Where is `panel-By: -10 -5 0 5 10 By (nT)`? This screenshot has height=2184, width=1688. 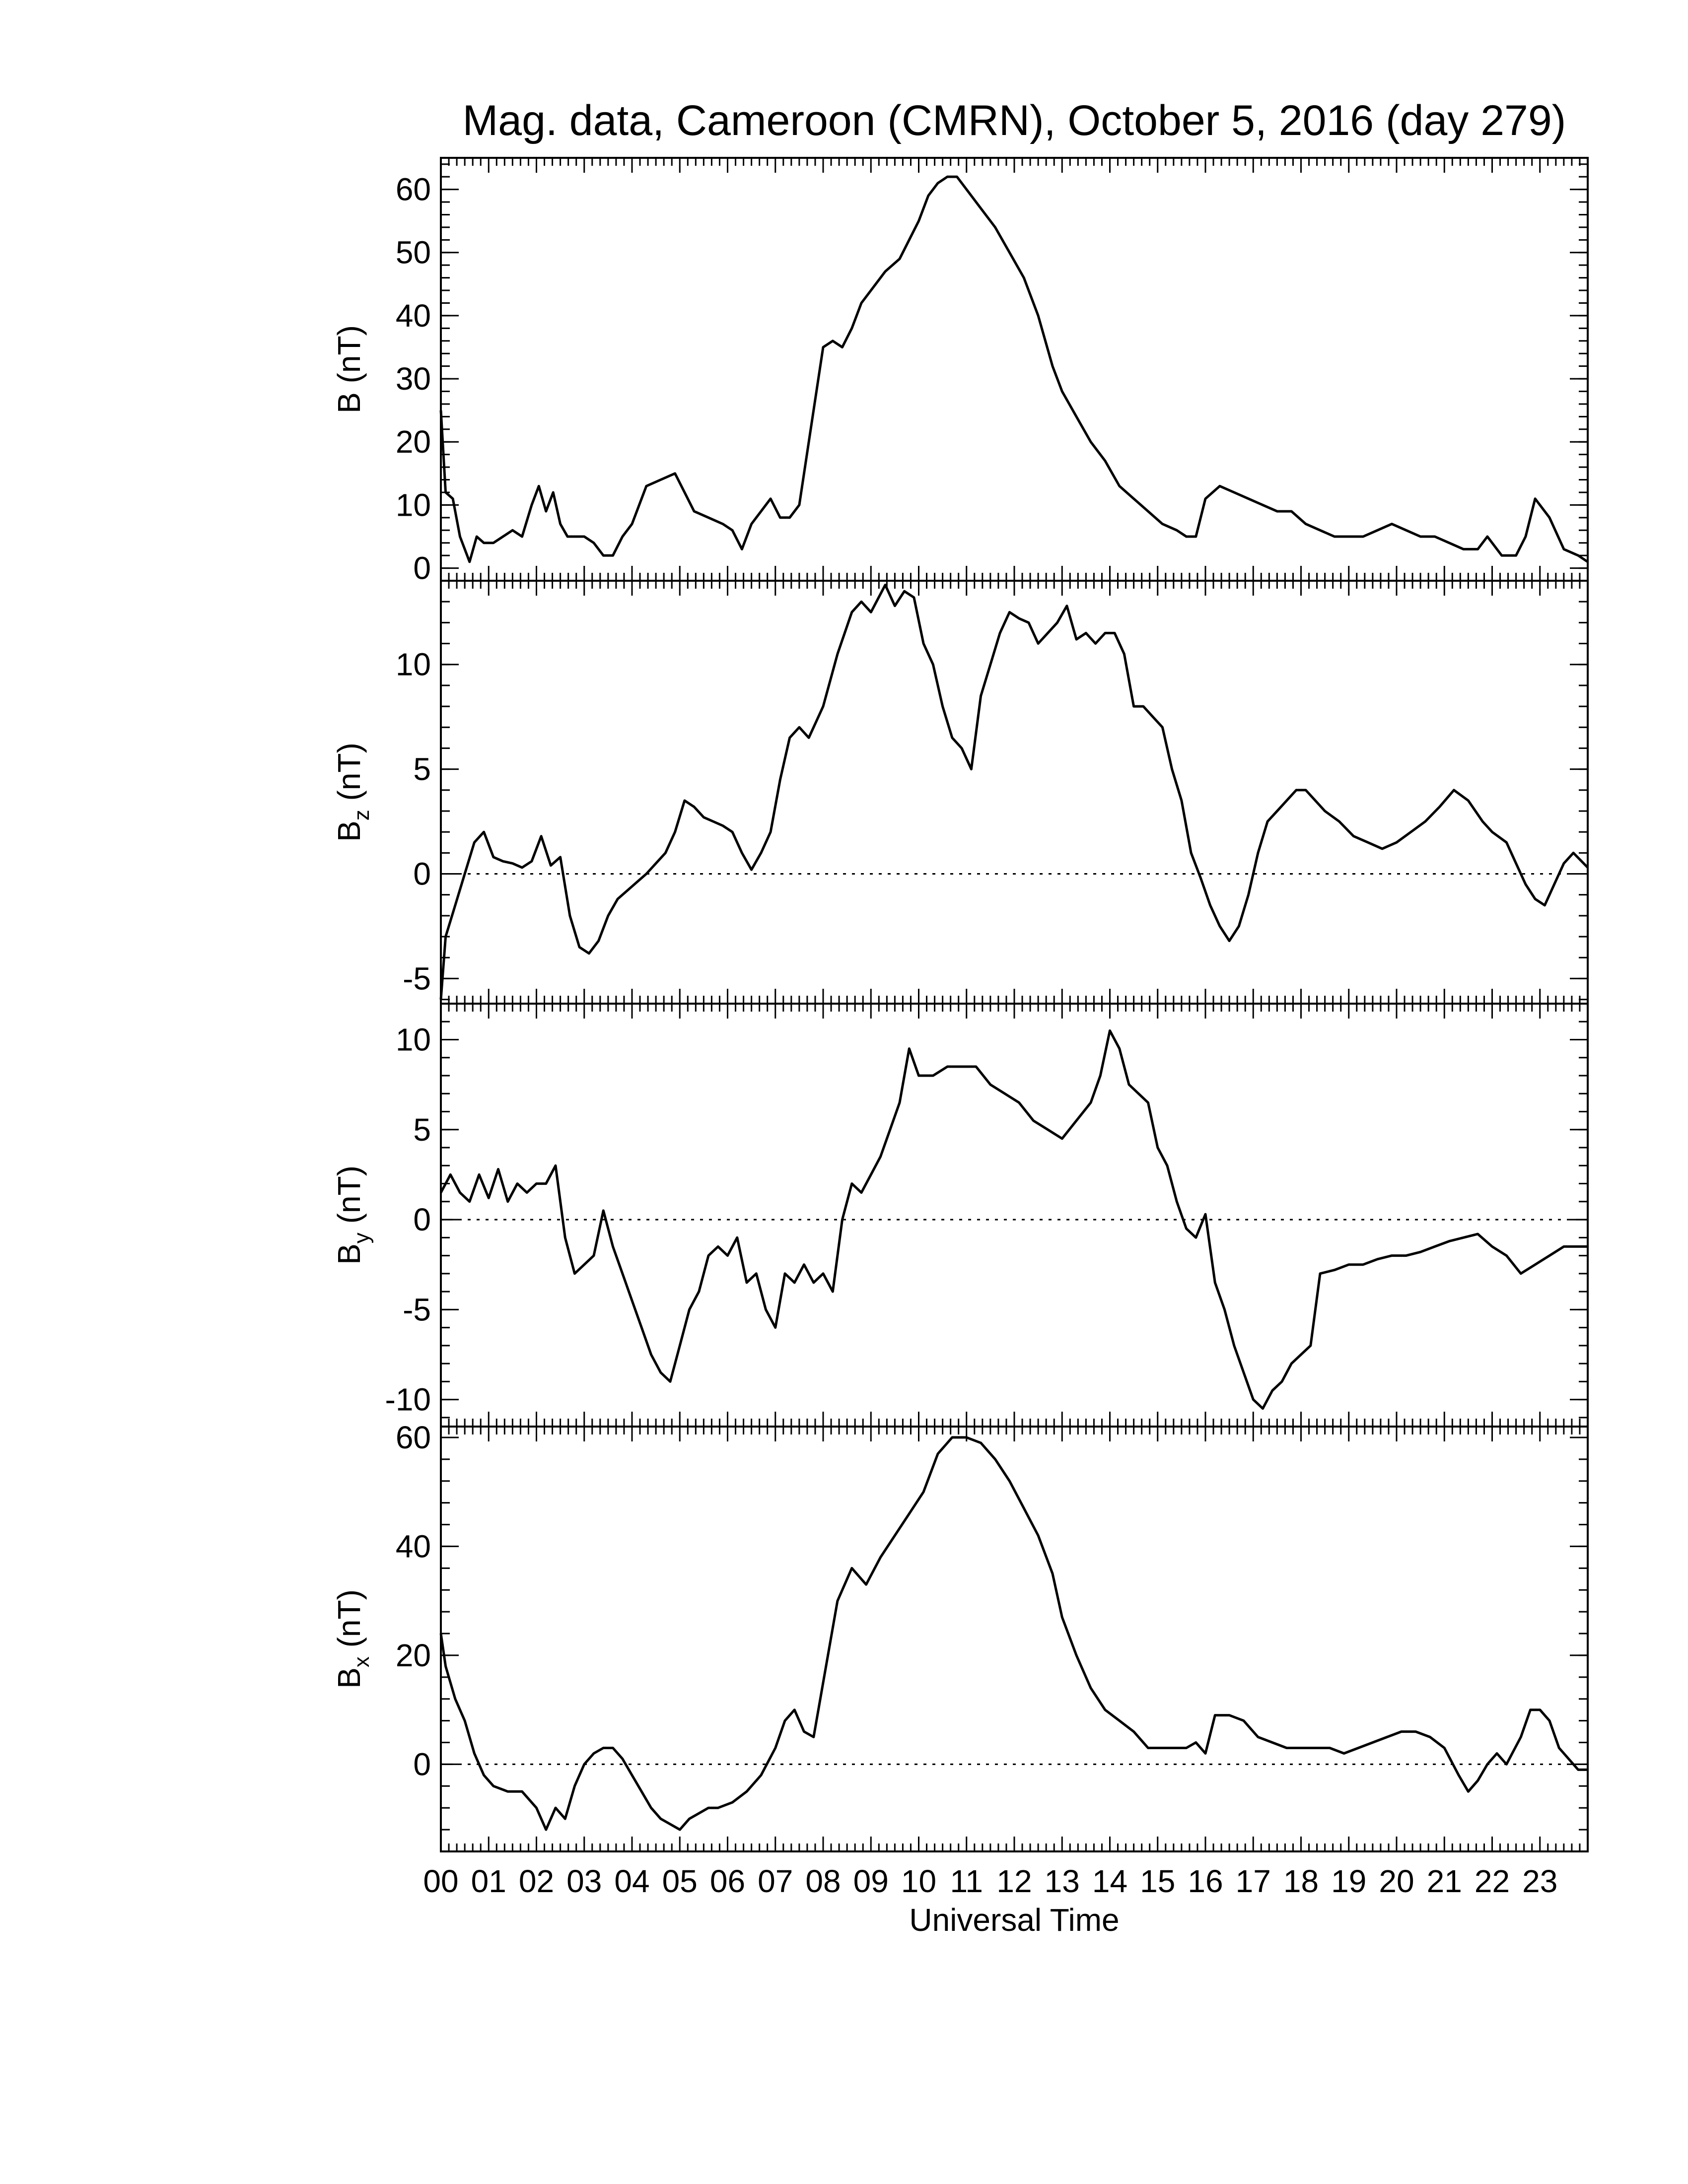 panel-By: -10 -5 0 5 10 By (nT) is located at coordinates (960, 1215).